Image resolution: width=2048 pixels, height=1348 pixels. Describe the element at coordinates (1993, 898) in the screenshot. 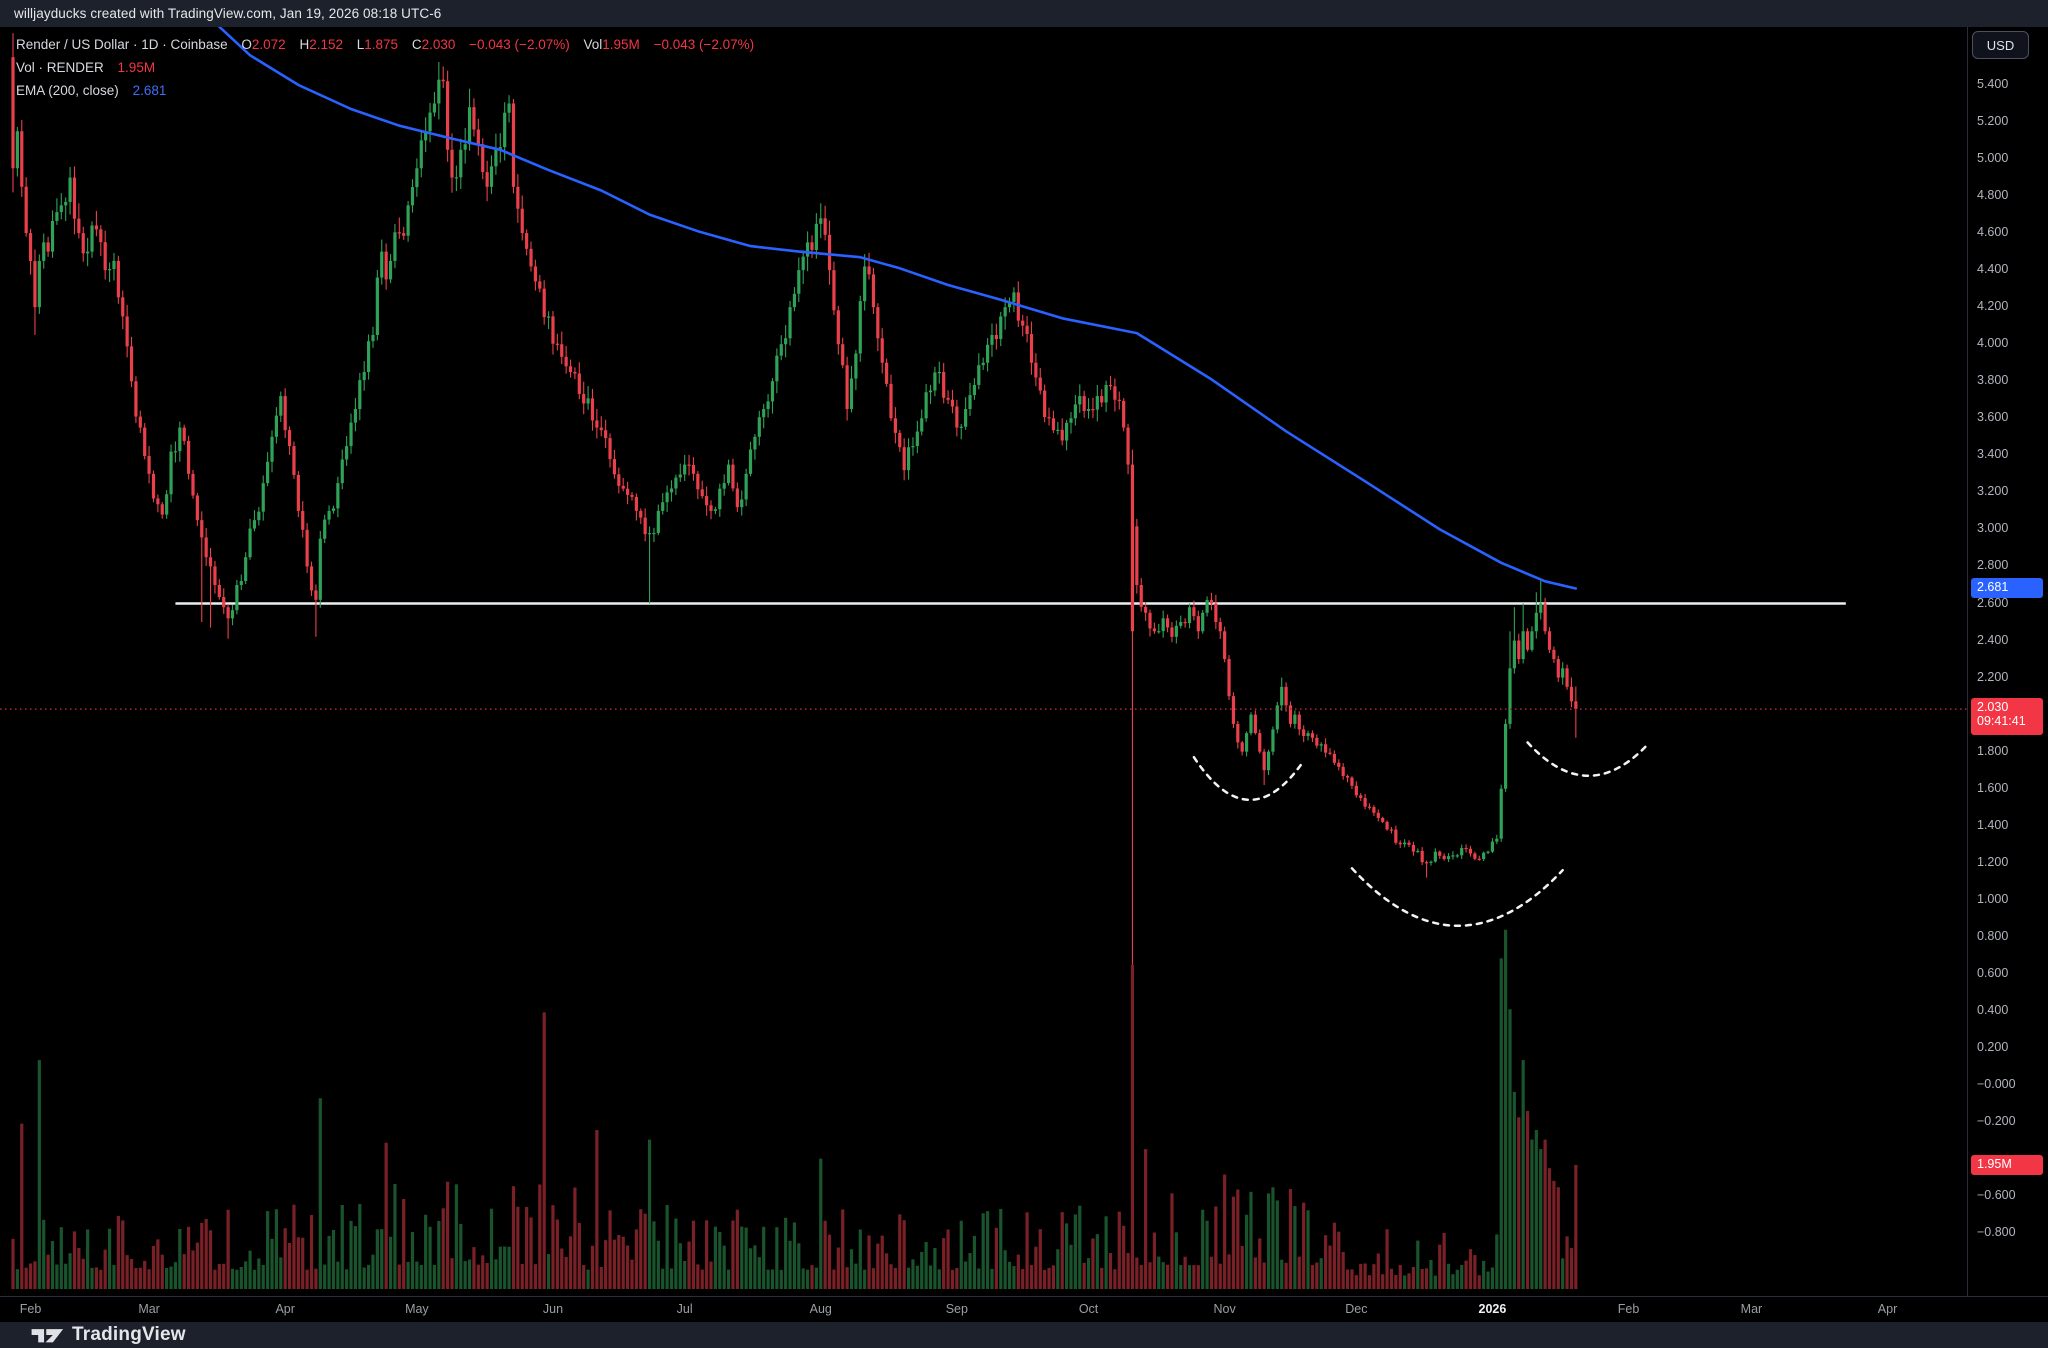

I see `price-tick-label: 1.000` at that location.